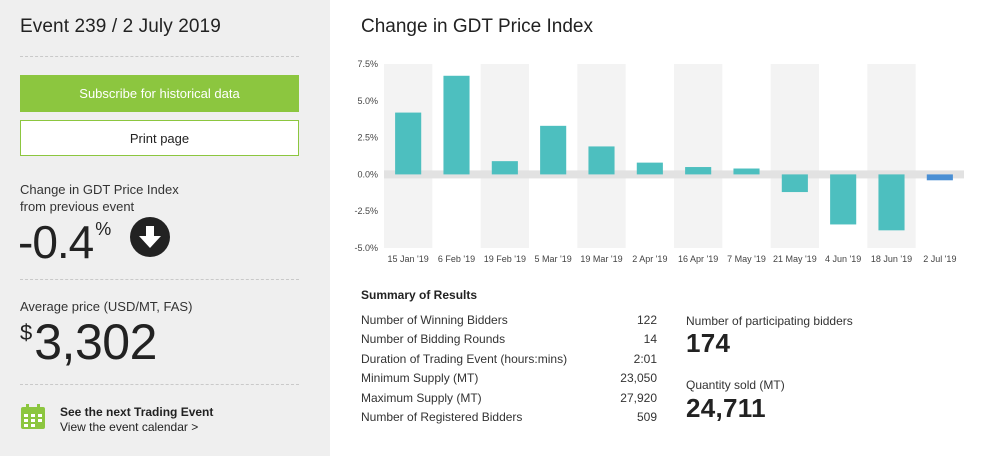 Image resolution: width=1000 pixels, height=456 pixels. Describe the element at coordinates (746, 259) in the screenshot. I see `x-tick-label: 7 May '19` at that location.